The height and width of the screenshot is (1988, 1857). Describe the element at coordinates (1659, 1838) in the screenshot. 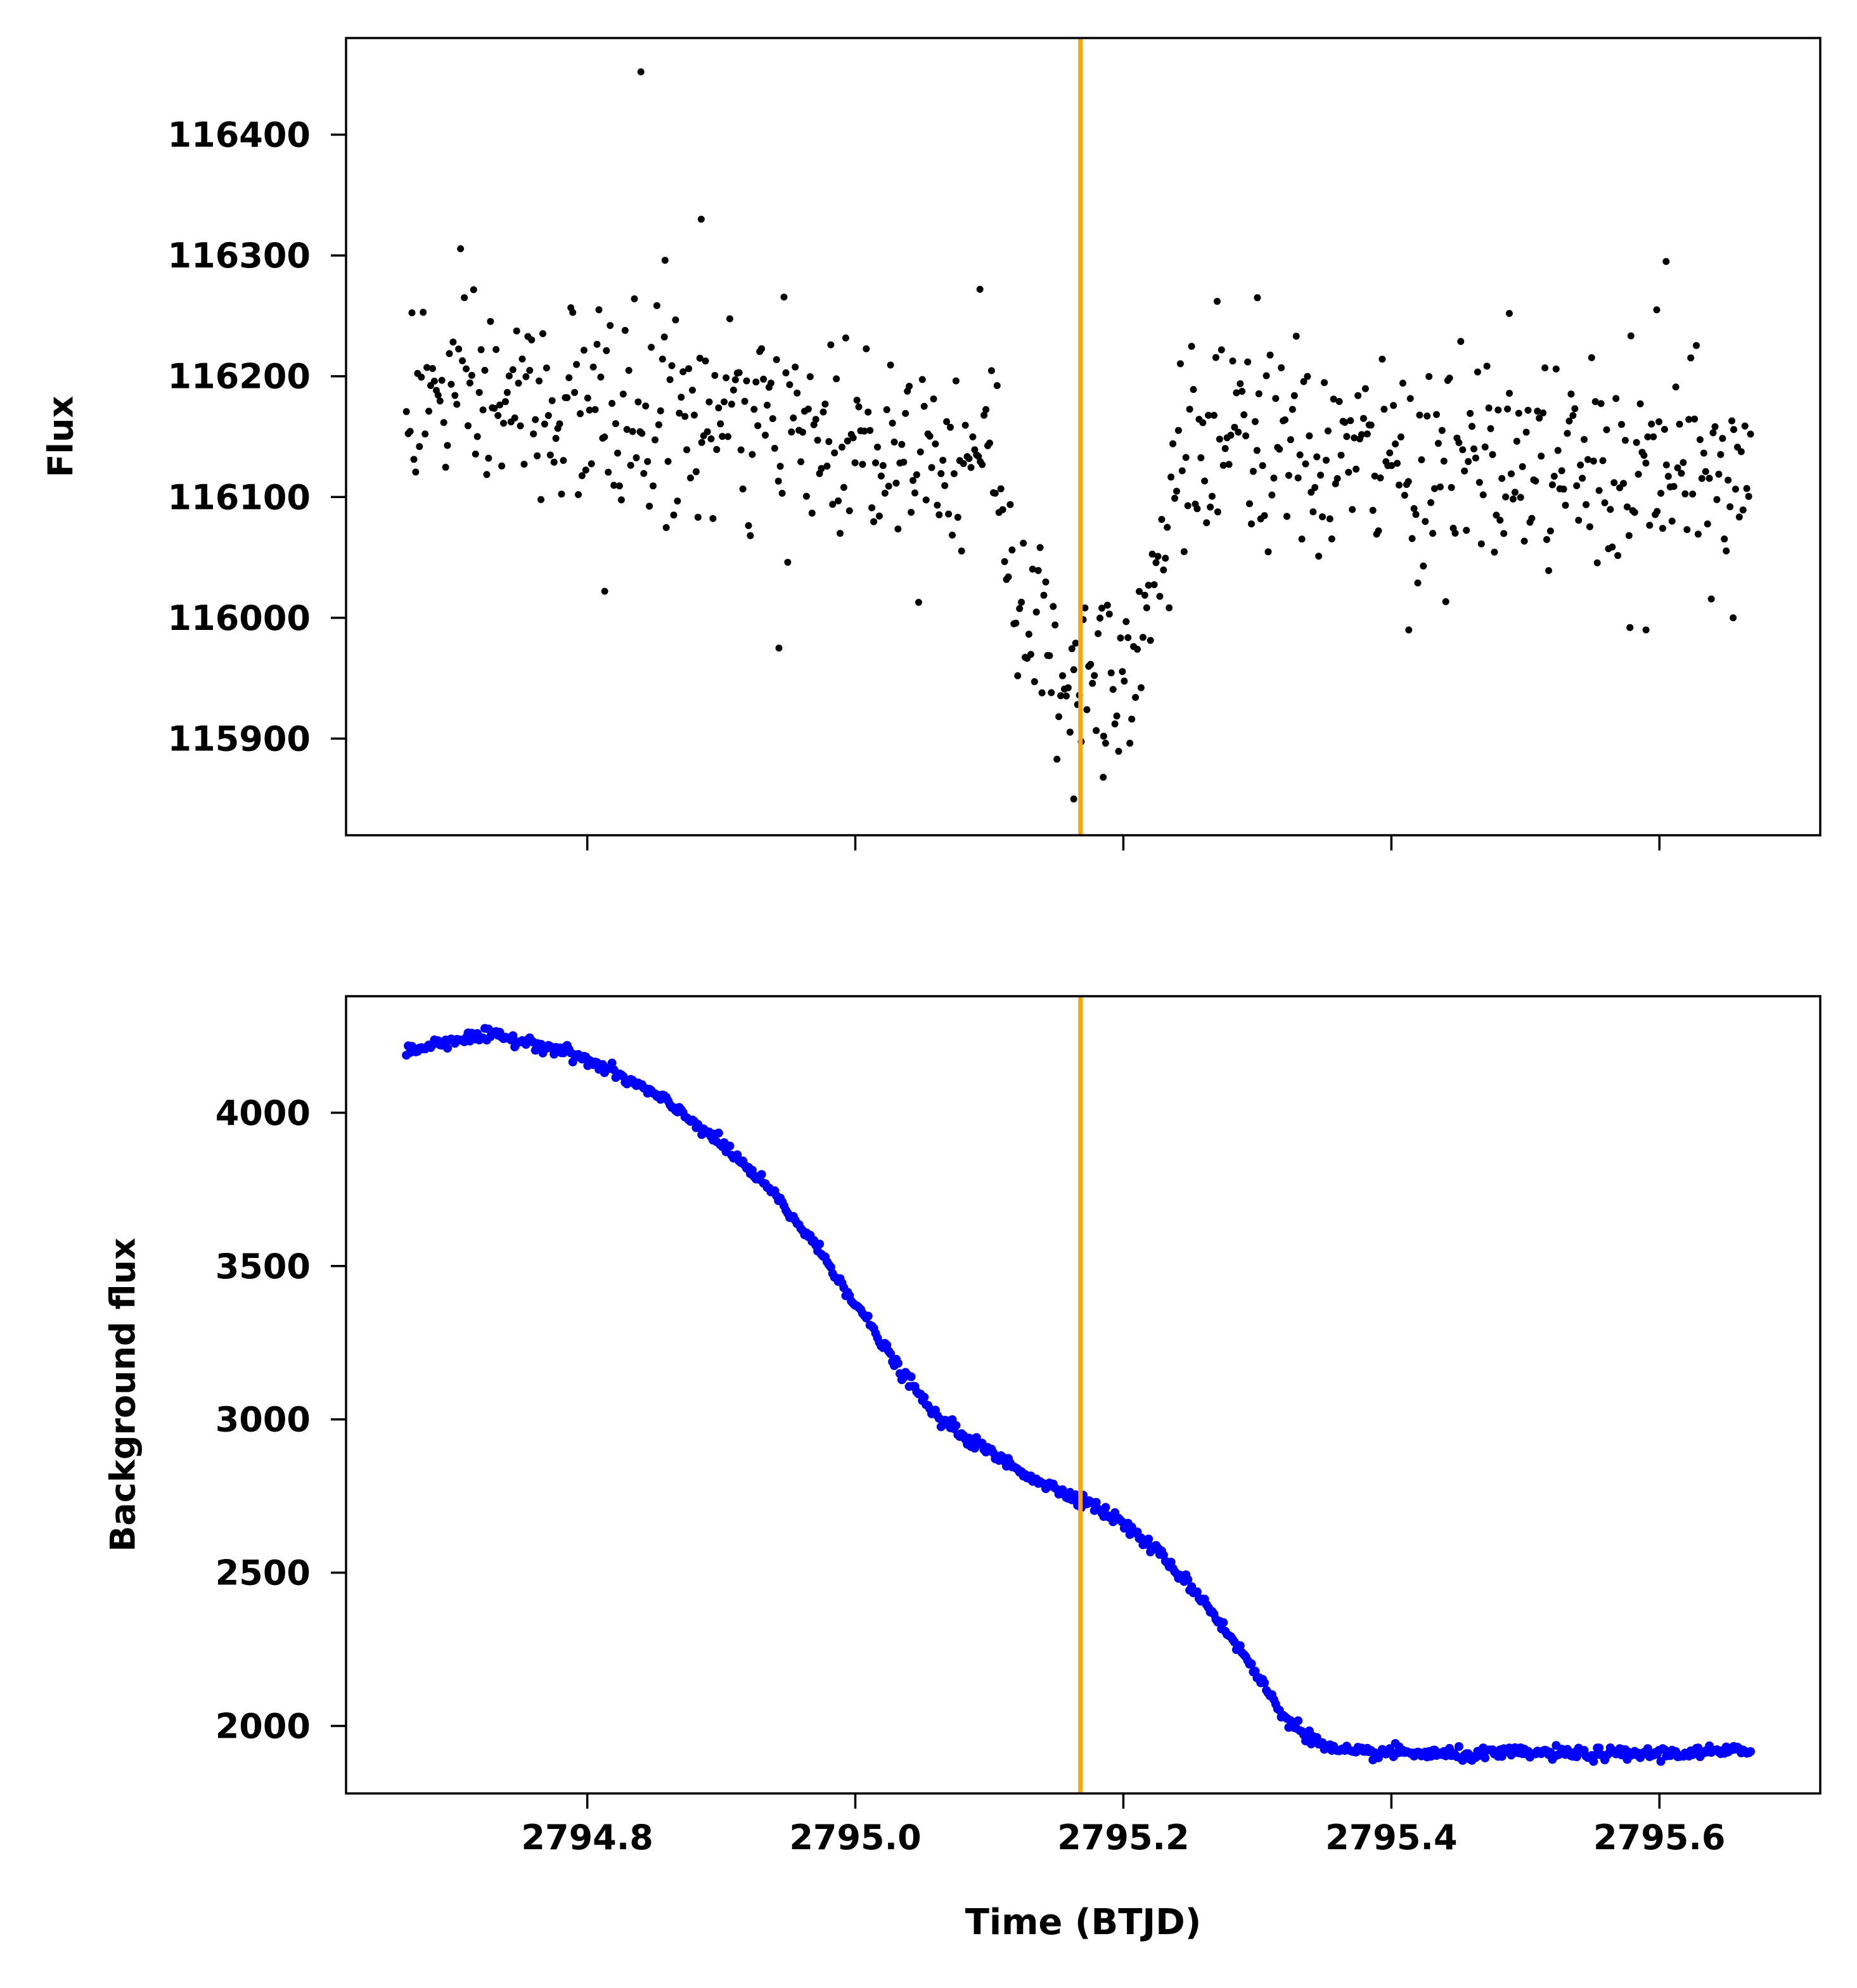

I see `x-tick-label: 2795.6` at that location.